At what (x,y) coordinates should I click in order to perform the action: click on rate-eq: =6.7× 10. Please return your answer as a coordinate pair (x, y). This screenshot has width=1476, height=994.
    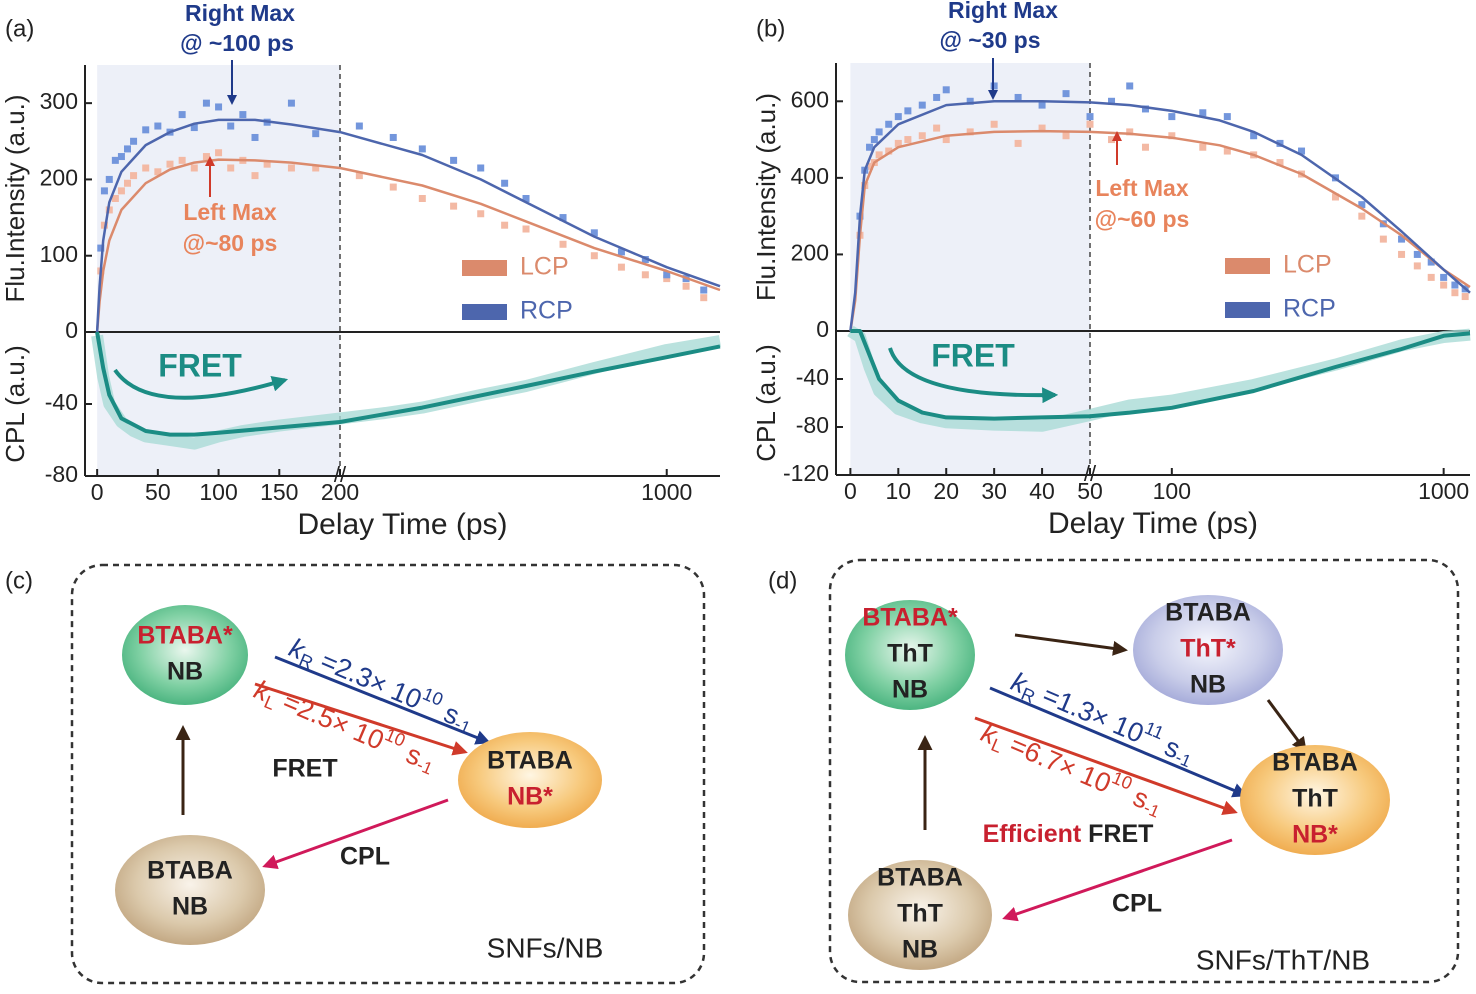
    Looking at the image, I should click on (1057, 763).